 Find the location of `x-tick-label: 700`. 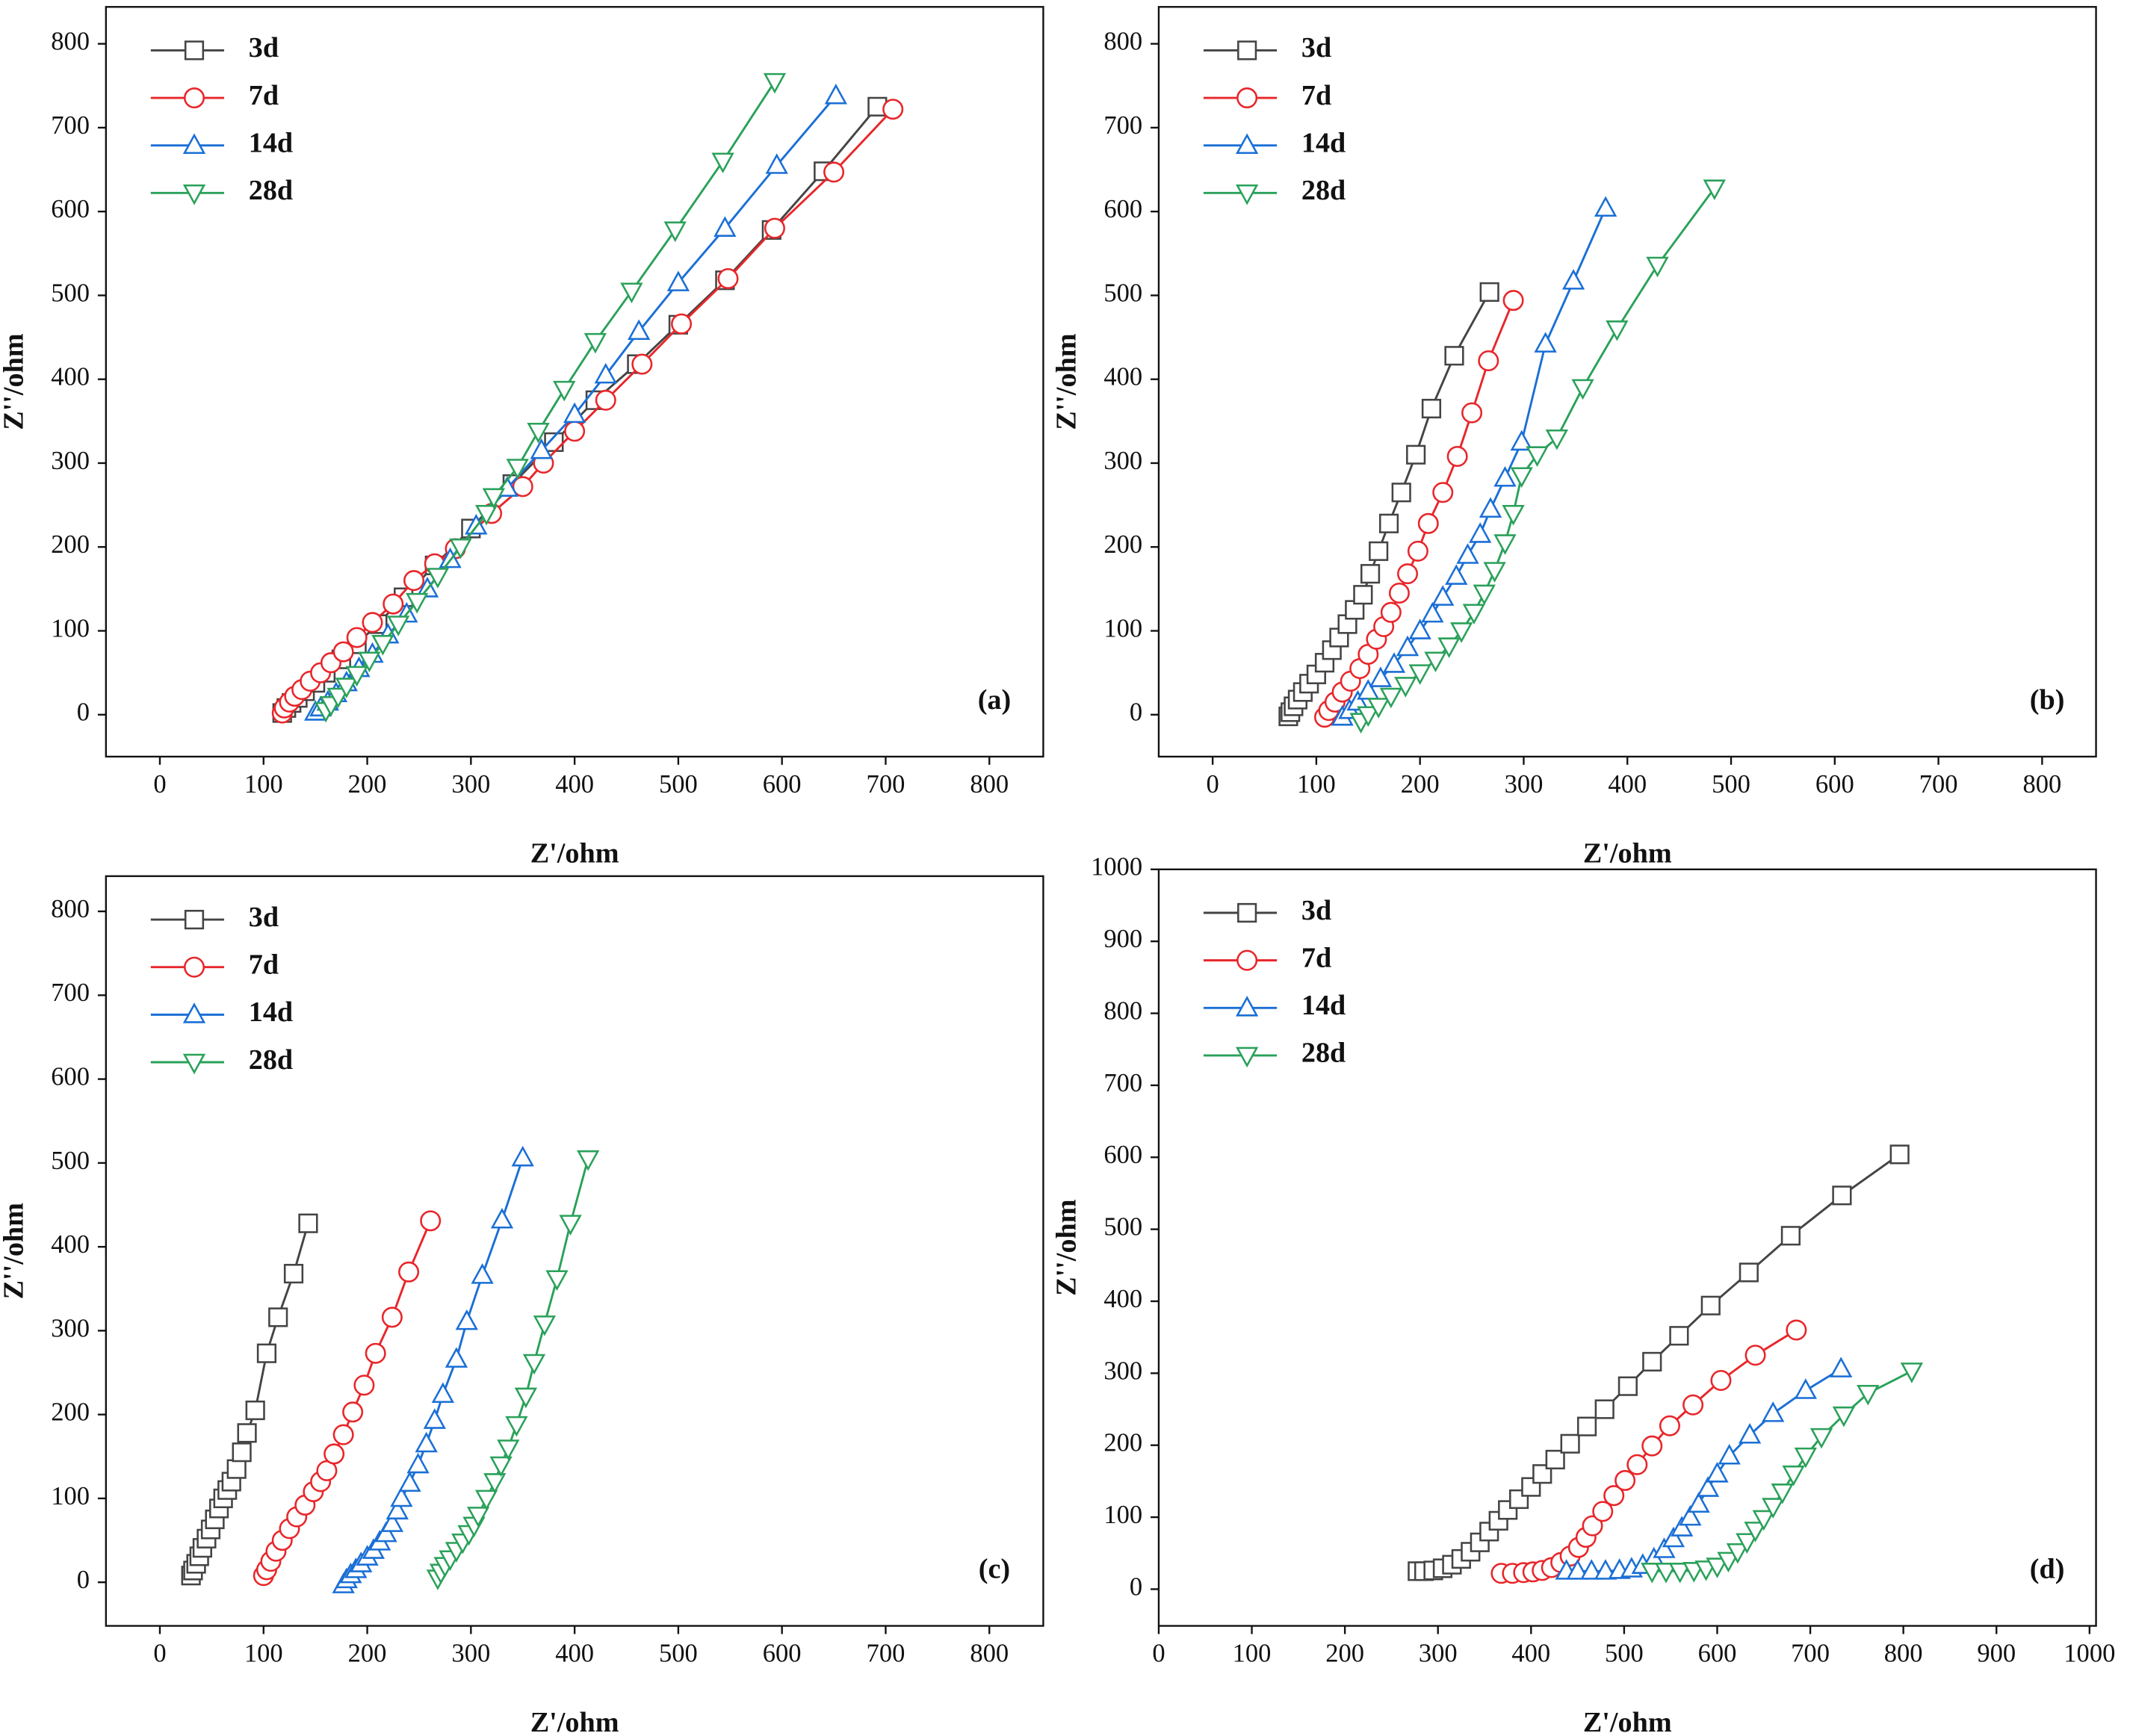

x-tick-label: 700 is located at coordinates (1810, 1654).